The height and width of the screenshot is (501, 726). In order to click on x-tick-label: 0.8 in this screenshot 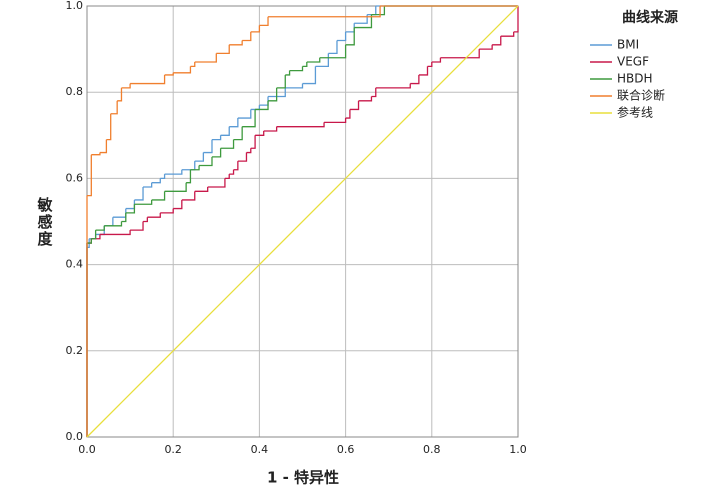, I will do `click(432, 449)`.